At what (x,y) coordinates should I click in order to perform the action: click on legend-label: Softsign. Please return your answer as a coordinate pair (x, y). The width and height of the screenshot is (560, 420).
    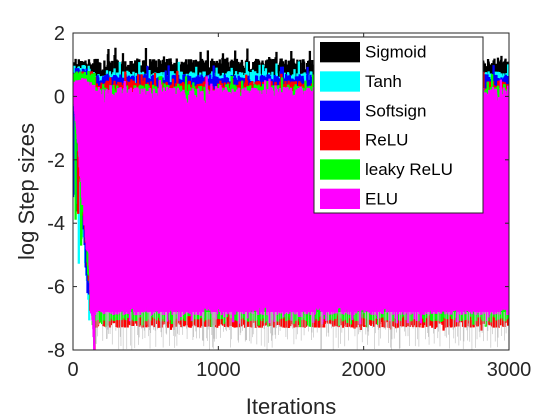
    Looking at the image, I should click on (395, 110).